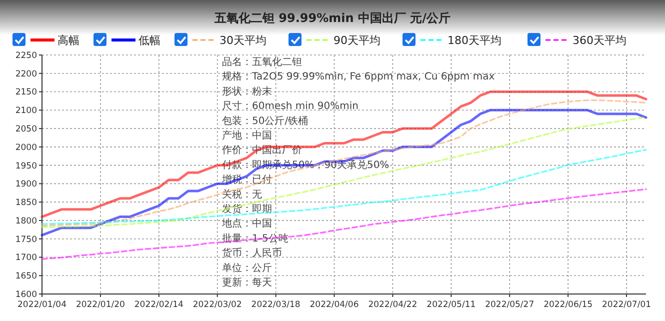 This screenshot has width=665, height=321. Describe the element at coordinates (26, 74) in the screenshot. I see `y-tick-label: 2200` at that location.